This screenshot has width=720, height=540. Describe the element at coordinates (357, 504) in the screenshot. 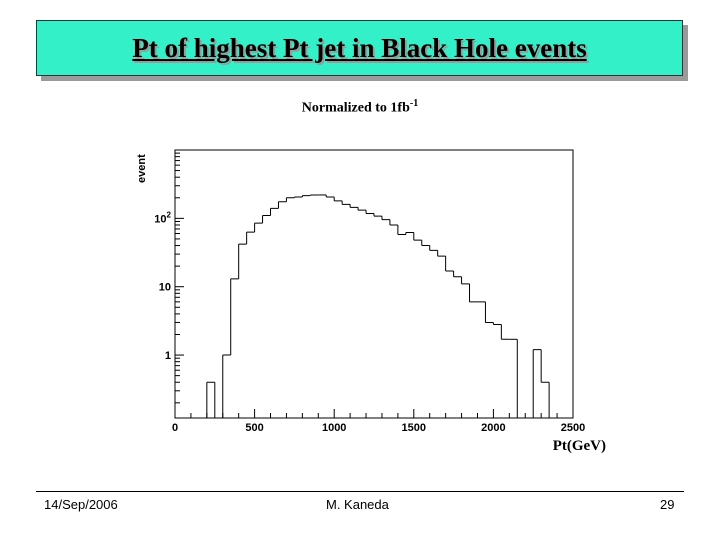

I see `footer-author: M. Kaneda` at that location.